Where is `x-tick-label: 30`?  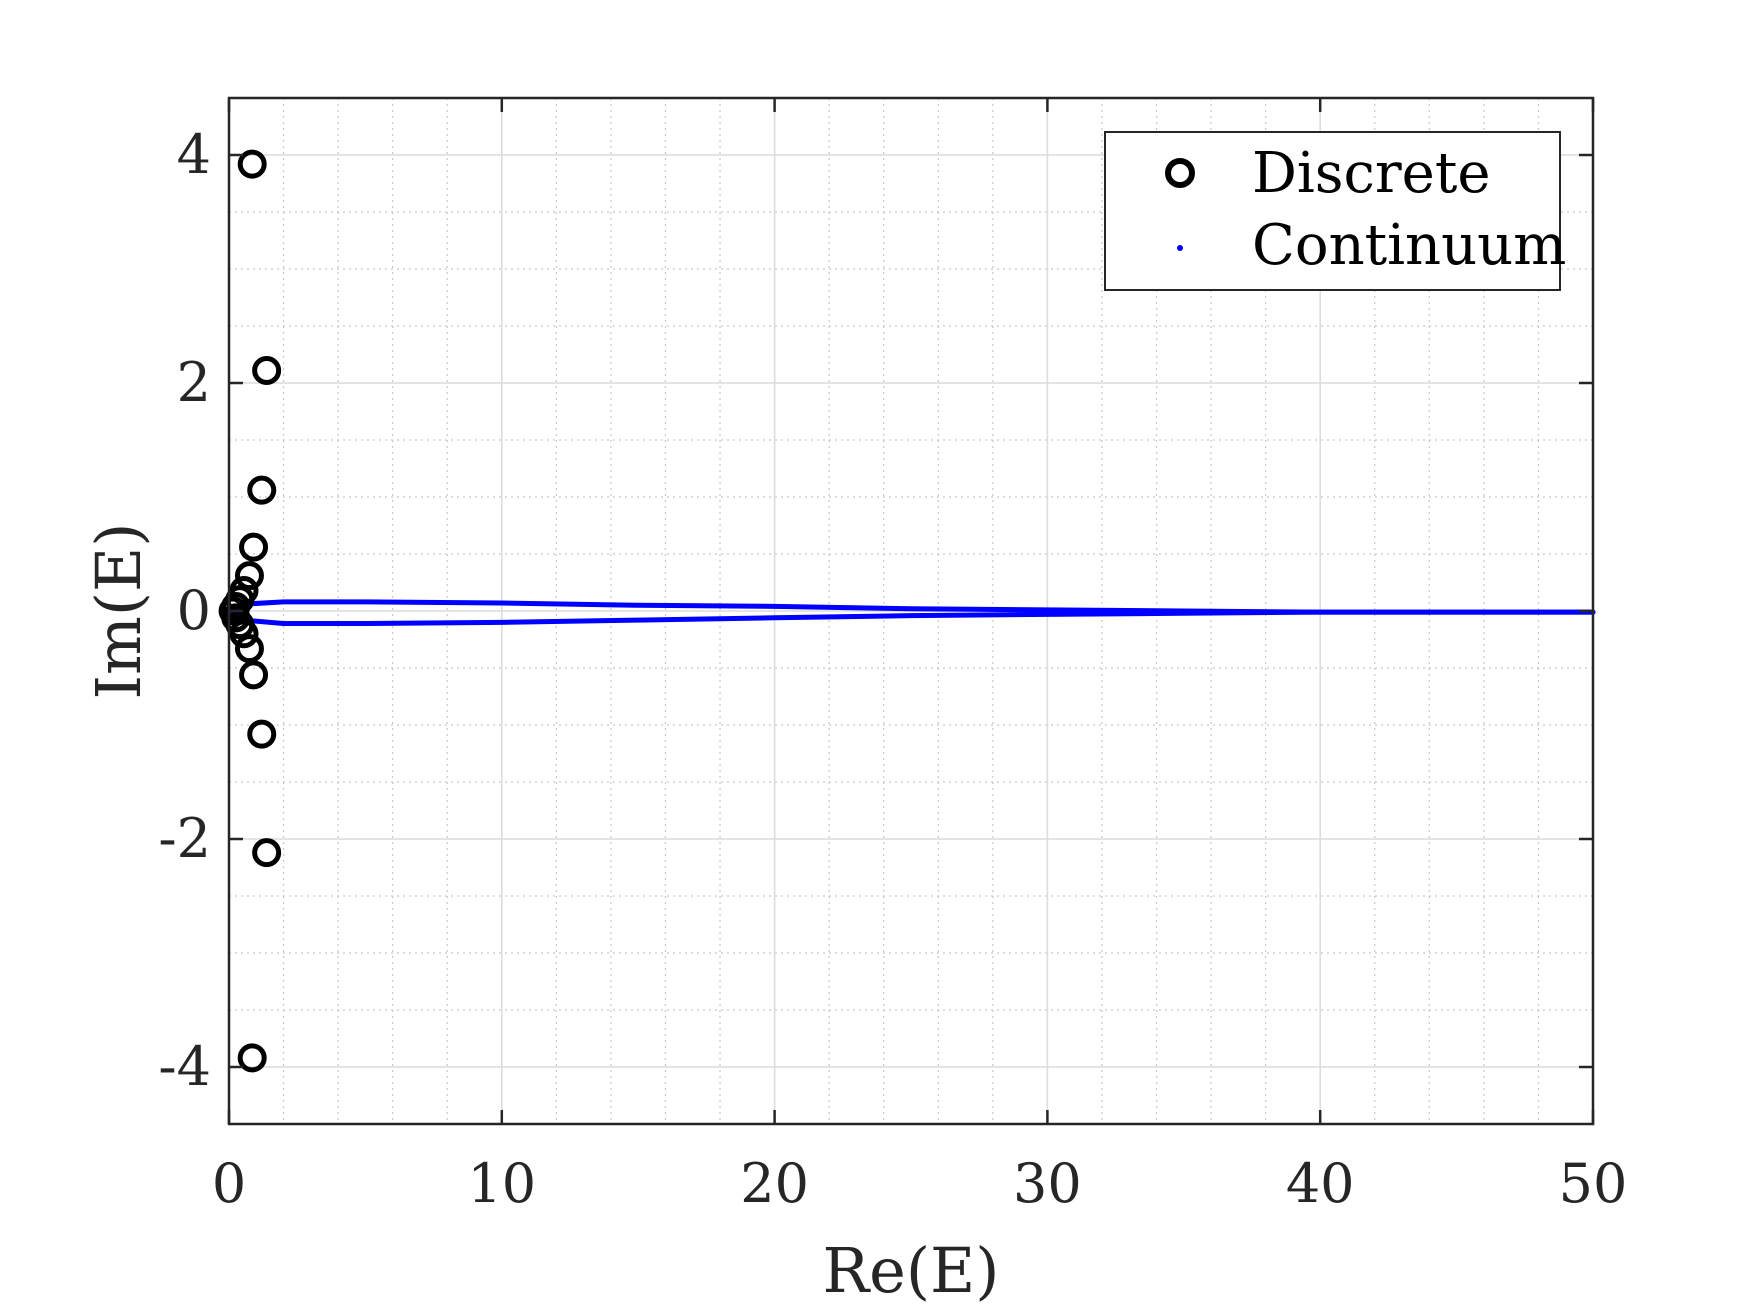 x-tick-label: 30 is located at coordinates (1047, 1183).